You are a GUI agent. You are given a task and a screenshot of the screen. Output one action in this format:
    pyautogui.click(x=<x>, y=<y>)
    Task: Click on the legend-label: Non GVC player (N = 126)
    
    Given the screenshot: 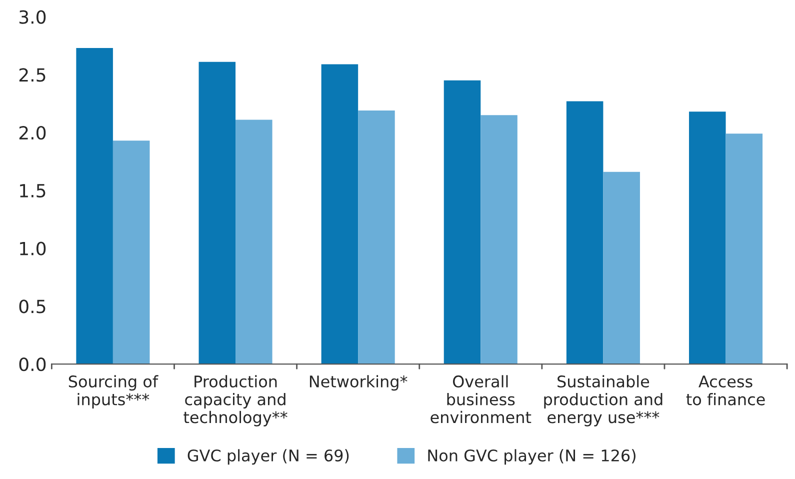 What is the action you would take?
    pyautogui.click(x=532, y=457)
    